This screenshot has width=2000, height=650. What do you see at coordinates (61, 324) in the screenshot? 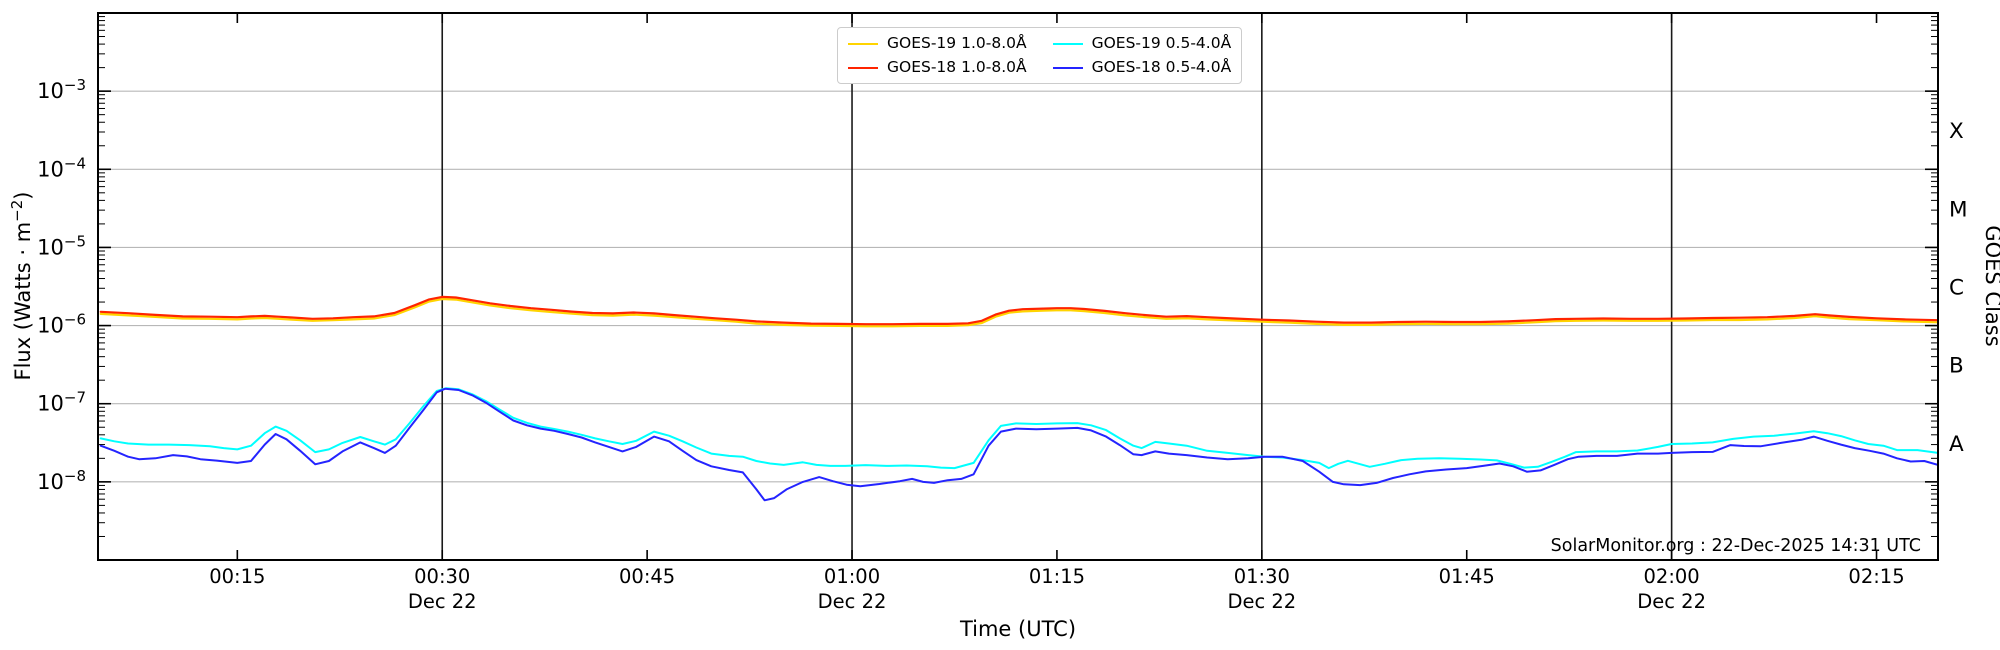
I see `flux-tick-label: 10⁻⁶` at bounding box center [61, 324].